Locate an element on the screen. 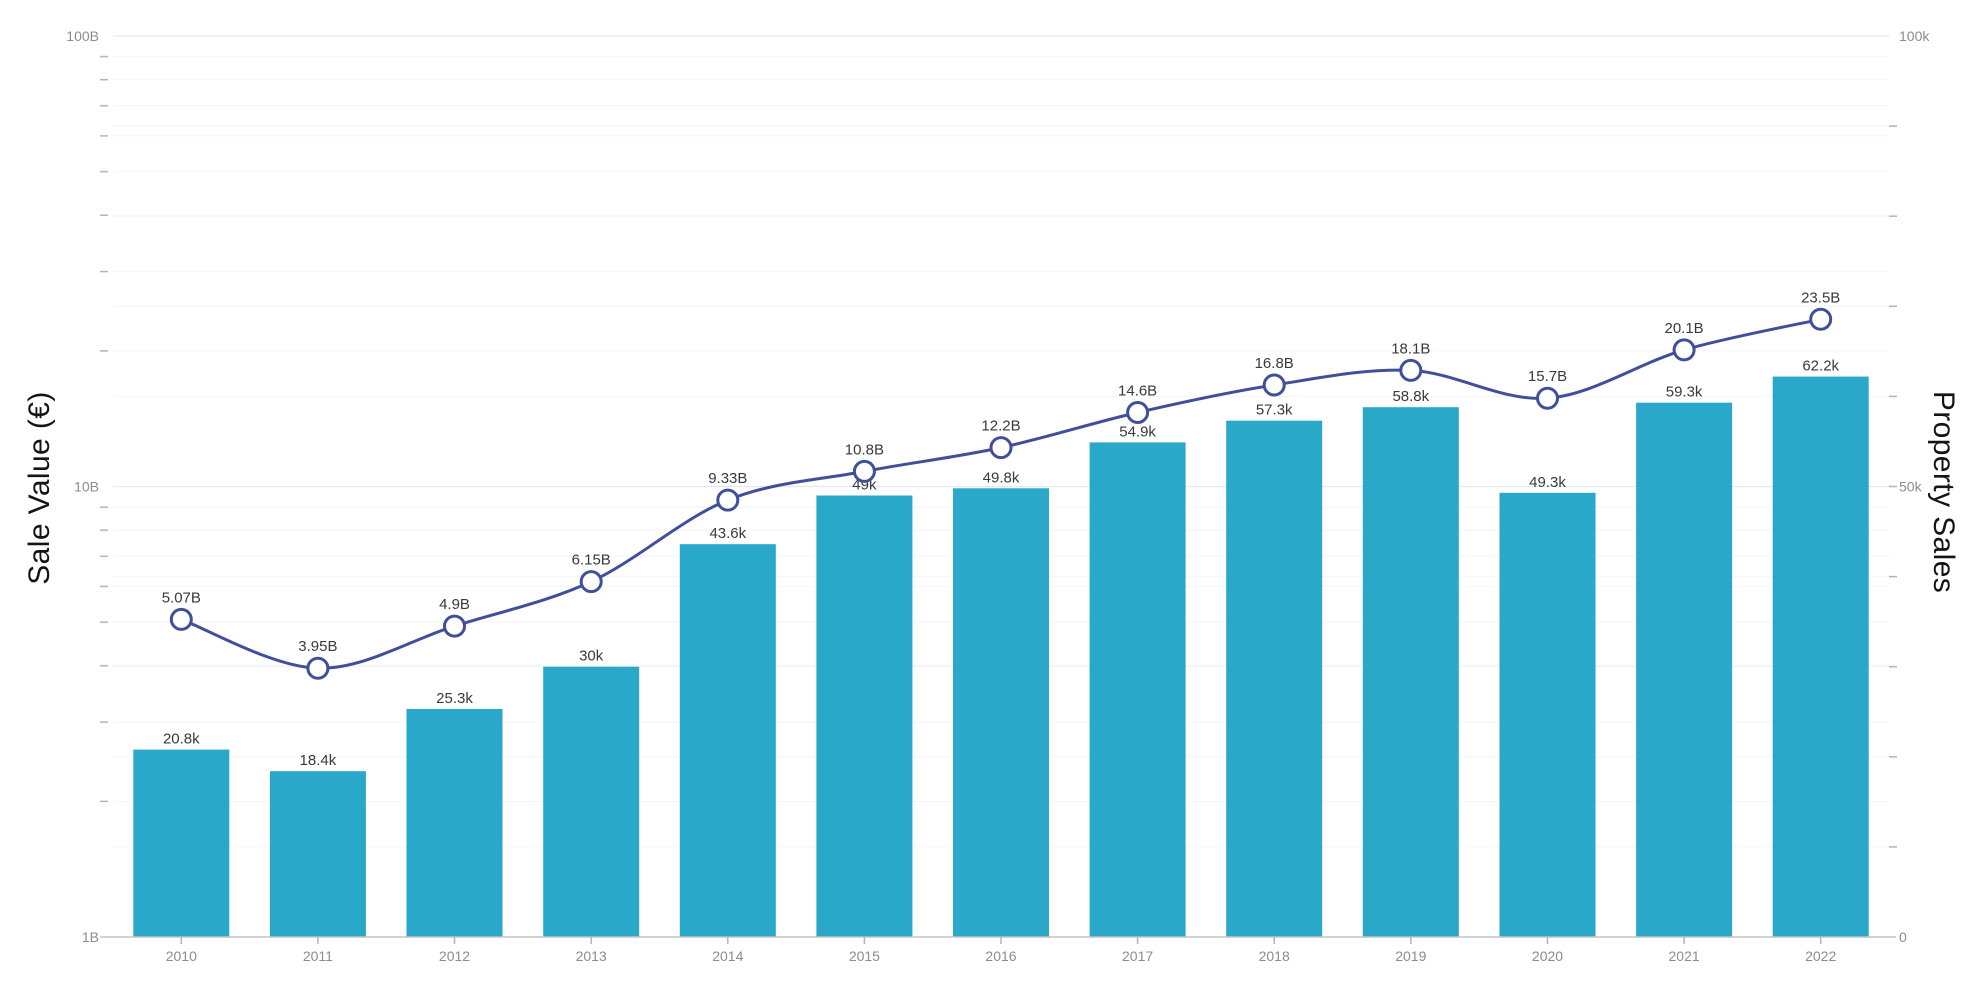  line-point-2018 is located at coordinates (1274, 385).